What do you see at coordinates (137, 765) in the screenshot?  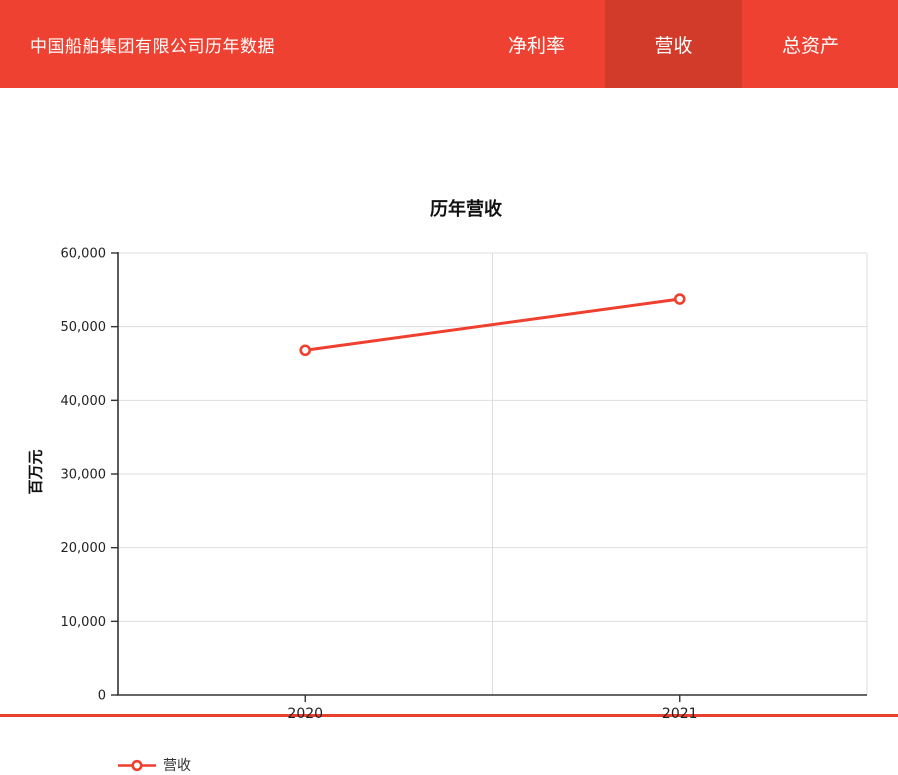 I see `legend-line-marker-icon` at bounding box center [137, 765].